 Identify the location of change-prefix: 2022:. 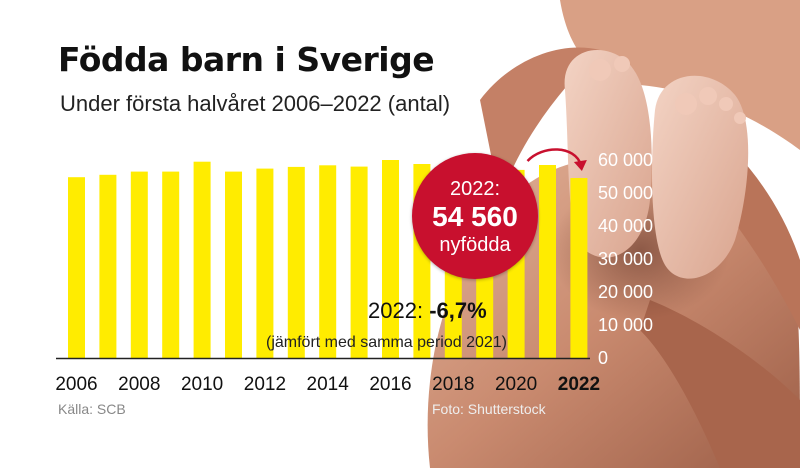
(396, 310).